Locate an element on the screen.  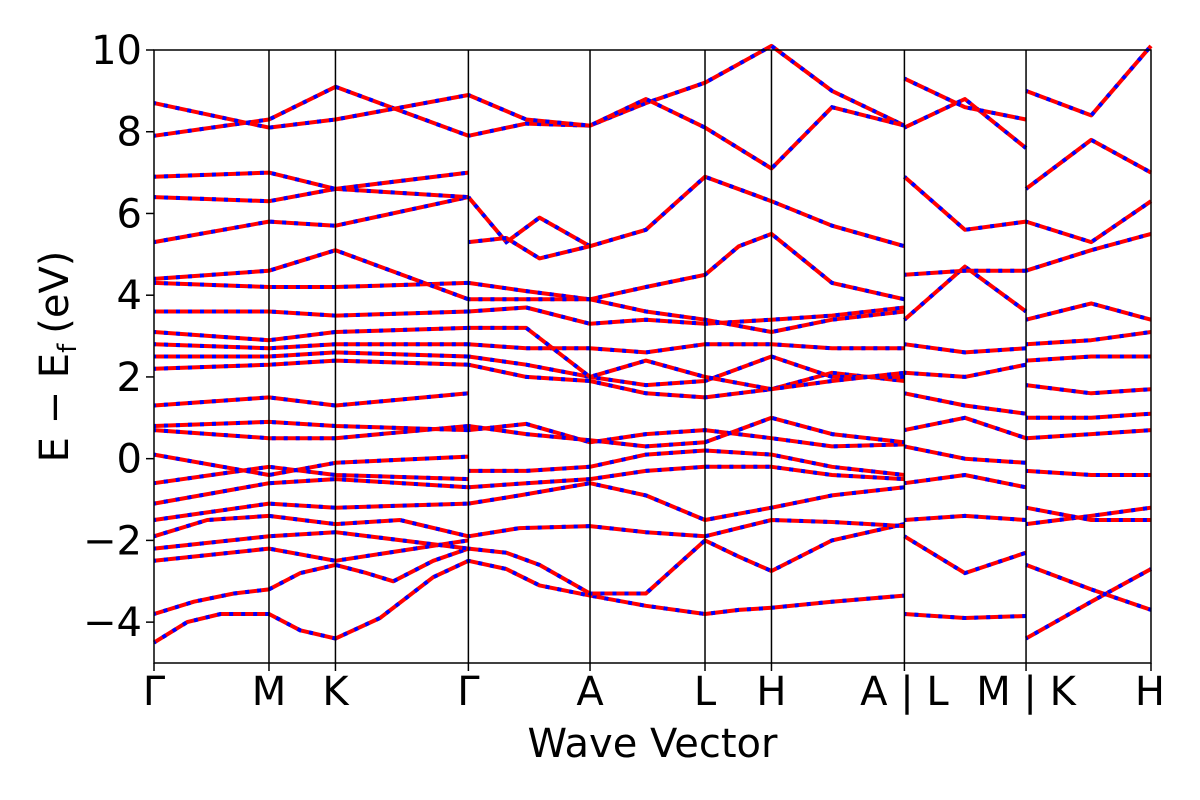
y-axis-label-sub: f is located at coordinates (68, 348).